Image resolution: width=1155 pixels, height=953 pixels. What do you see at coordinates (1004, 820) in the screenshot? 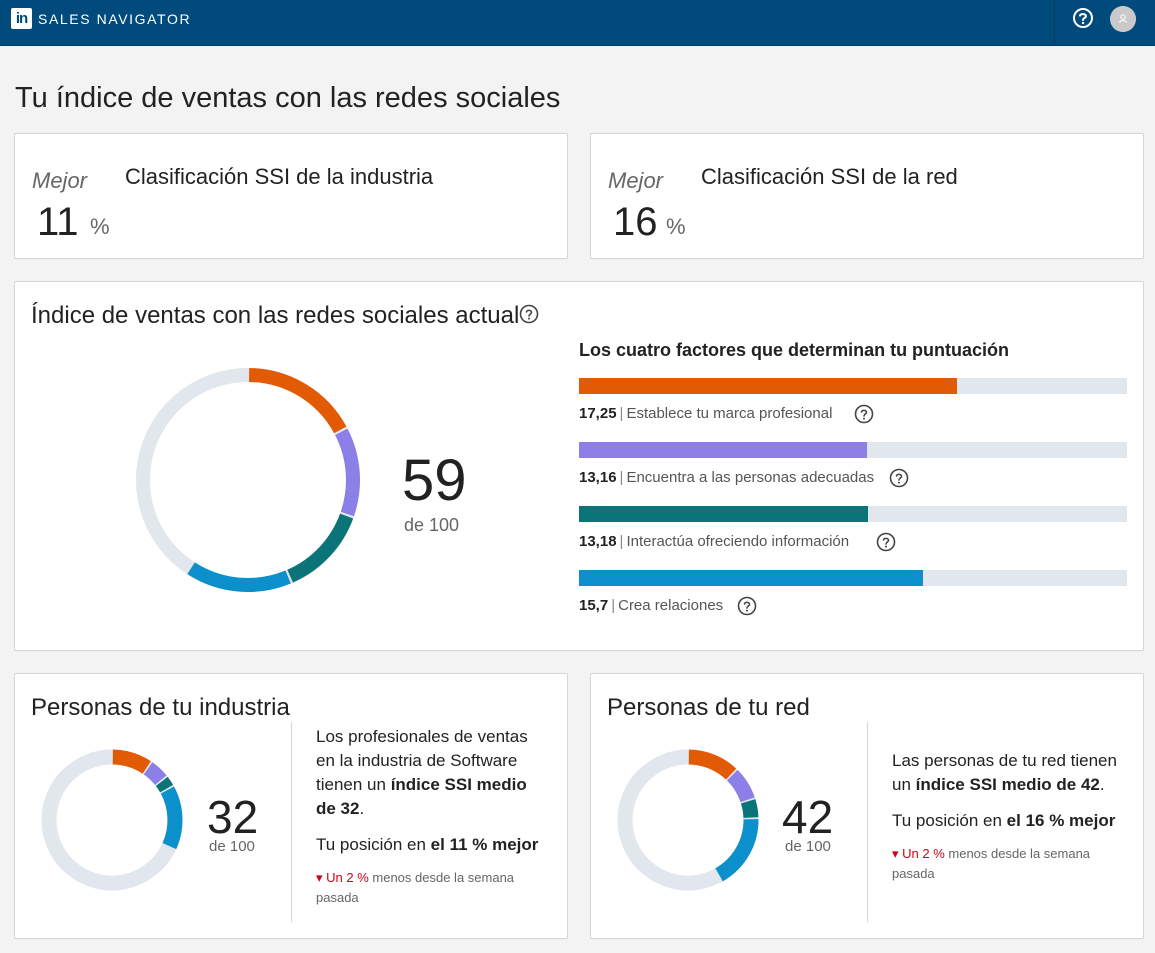
I see `network-position: Tu posición en el 16 % mejor` at bounding box center [1004, 820].